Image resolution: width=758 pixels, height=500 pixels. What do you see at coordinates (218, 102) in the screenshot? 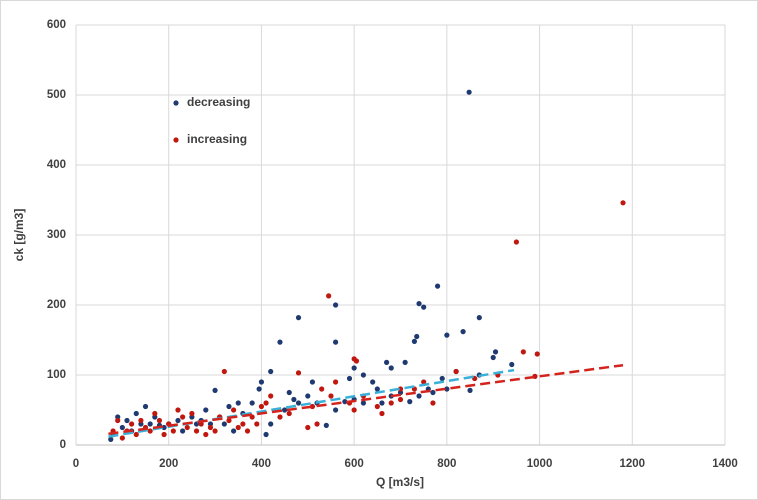
I see `legend-label: decreasing` at bounding box center [218, 102].